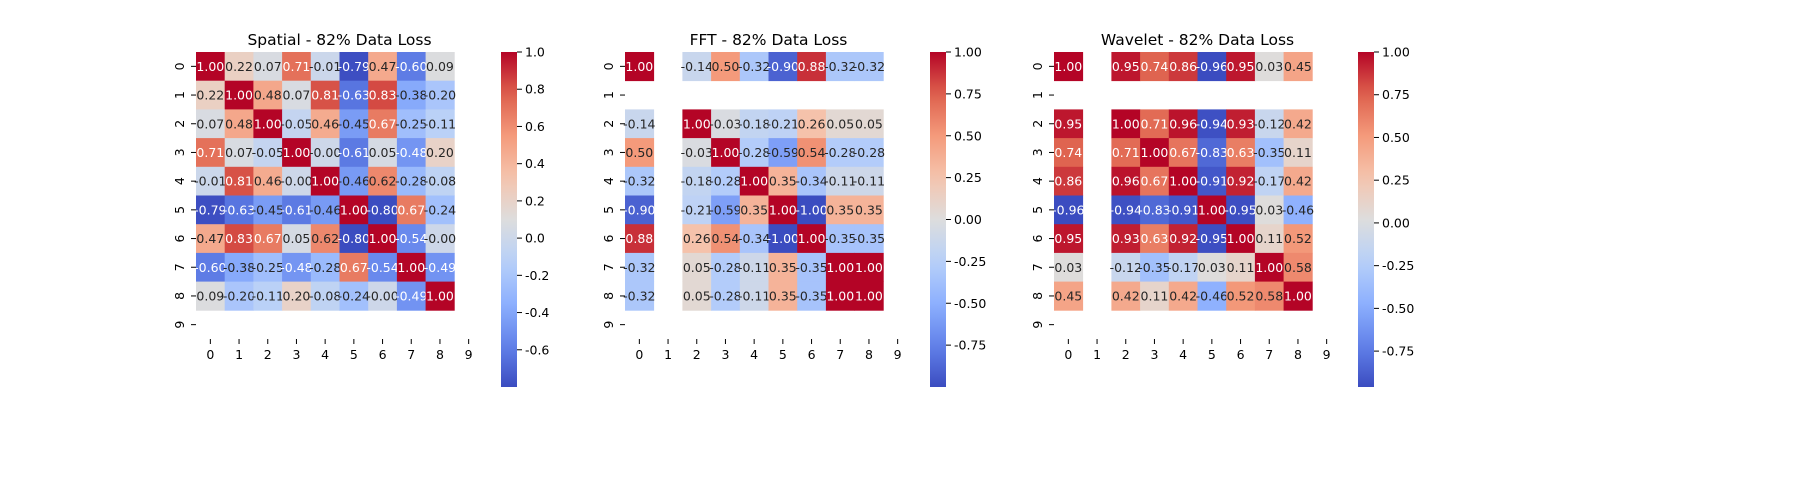  I want to click on colorbar-tick-label: 0.2, so click(535, 200).